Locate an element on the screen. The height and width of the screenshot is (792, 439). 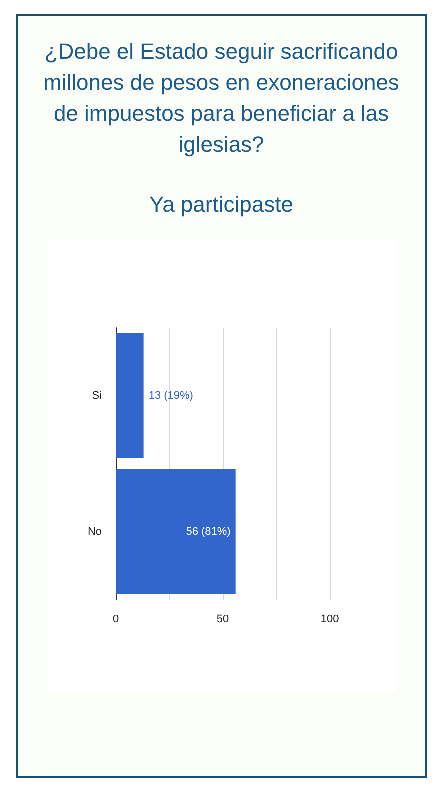
data-label: 13 (19%) is located at coordinates (171, 396).